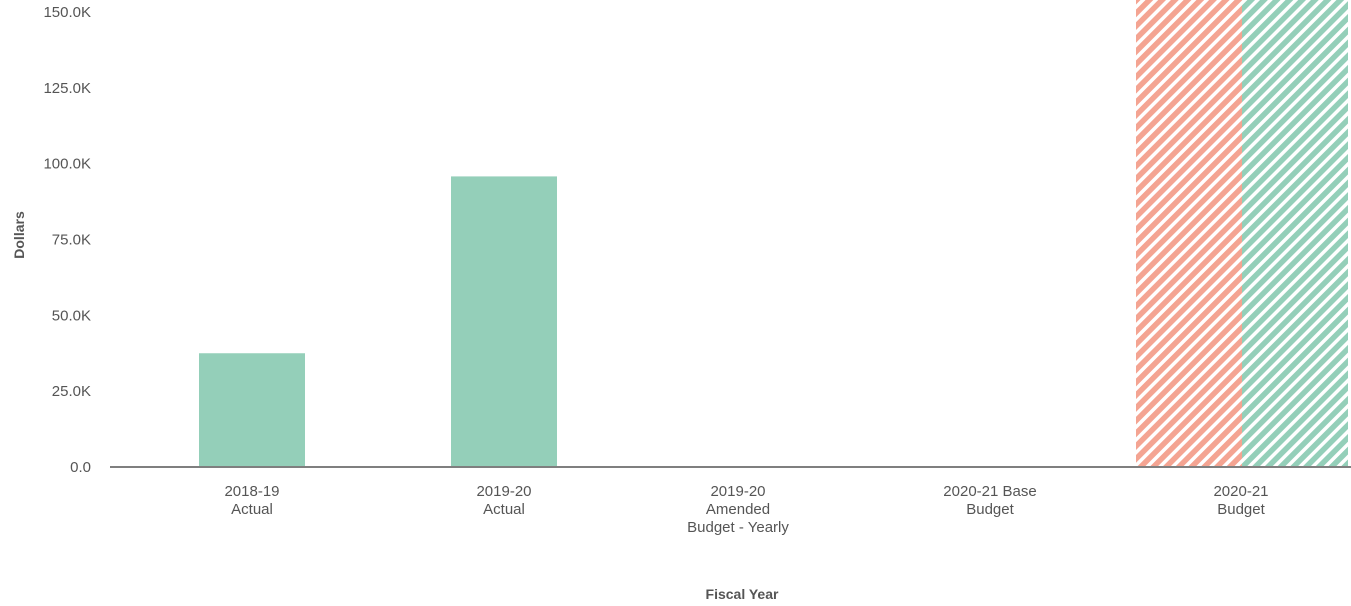 The height and width of the screenshot is (606, 1351). Describe the element at coordinates (1240, 491) in the screenshot. I see `x-tick-label-line: 2020-21` at that location.